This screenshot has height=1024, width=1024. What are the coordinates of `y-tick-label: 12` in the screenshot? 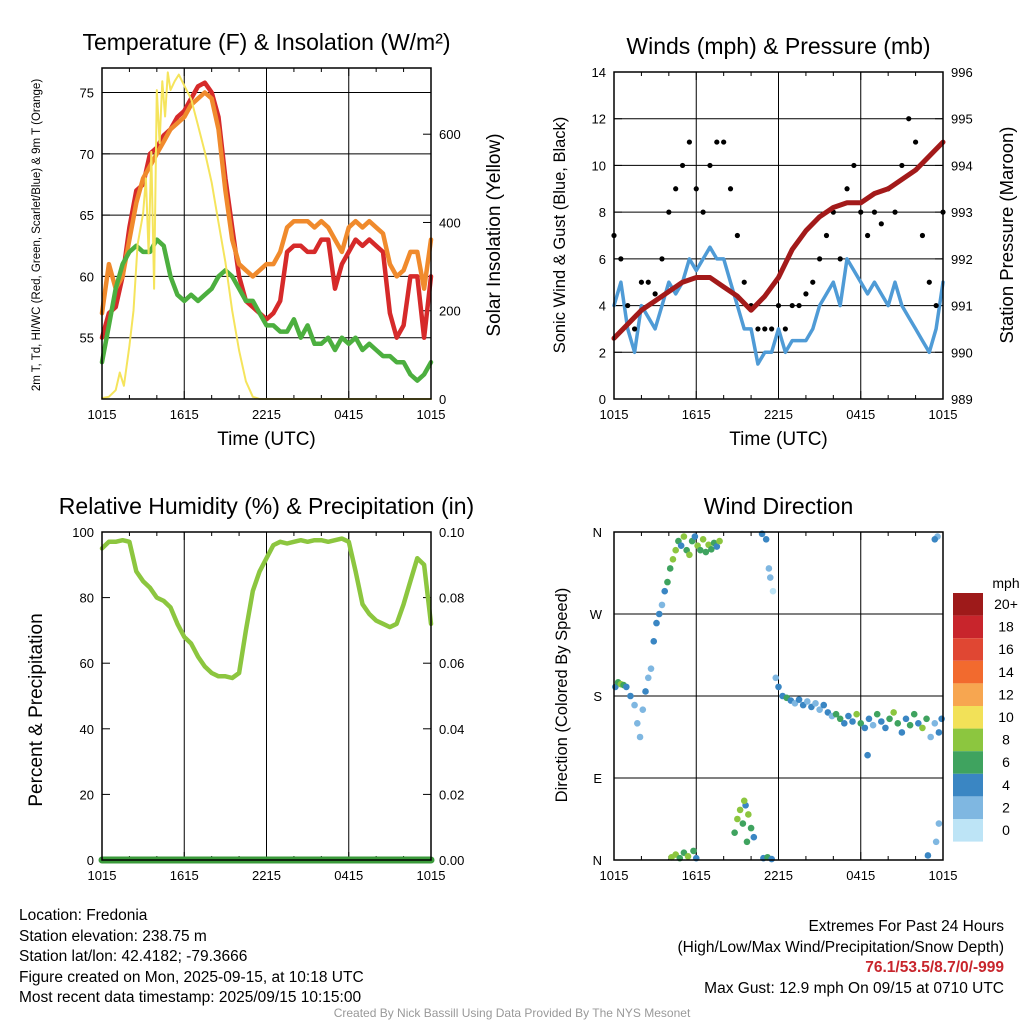 It's located at (599, 119).